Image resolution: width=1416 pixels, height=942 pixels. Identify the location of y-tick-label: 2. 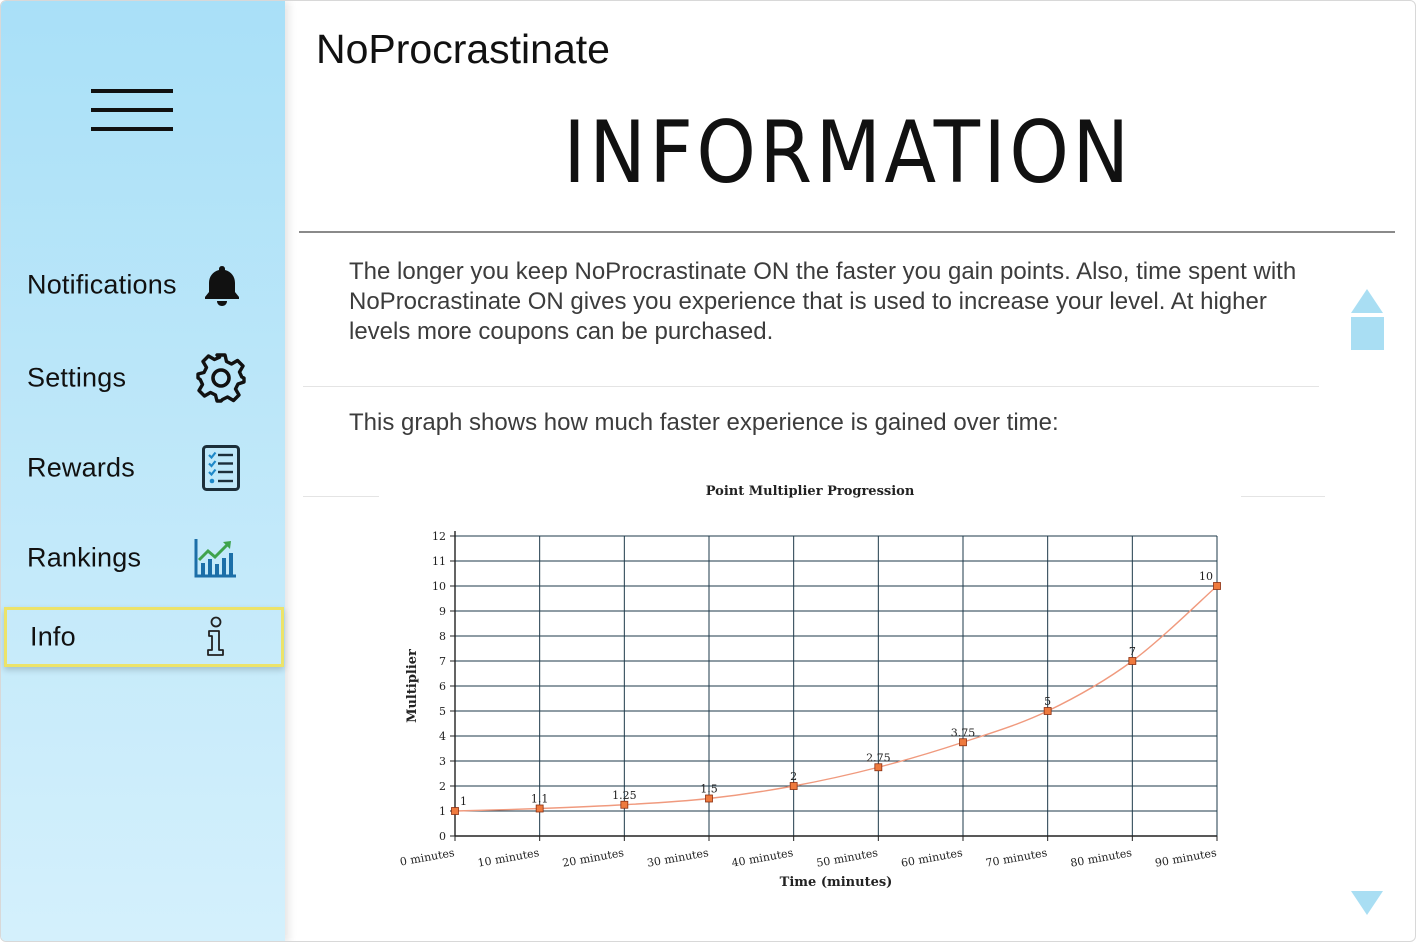
(442, 786).